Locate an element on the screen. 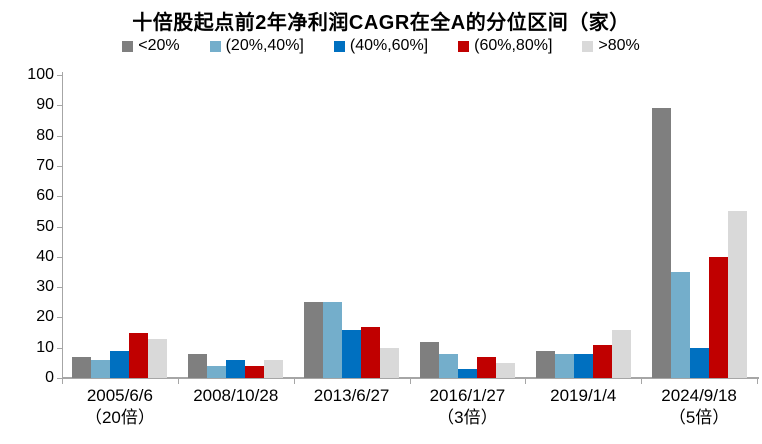 The width and height of the screenshot is (762, 444). y-axis-tick-label: 10 is located at coordinates (45, 347).